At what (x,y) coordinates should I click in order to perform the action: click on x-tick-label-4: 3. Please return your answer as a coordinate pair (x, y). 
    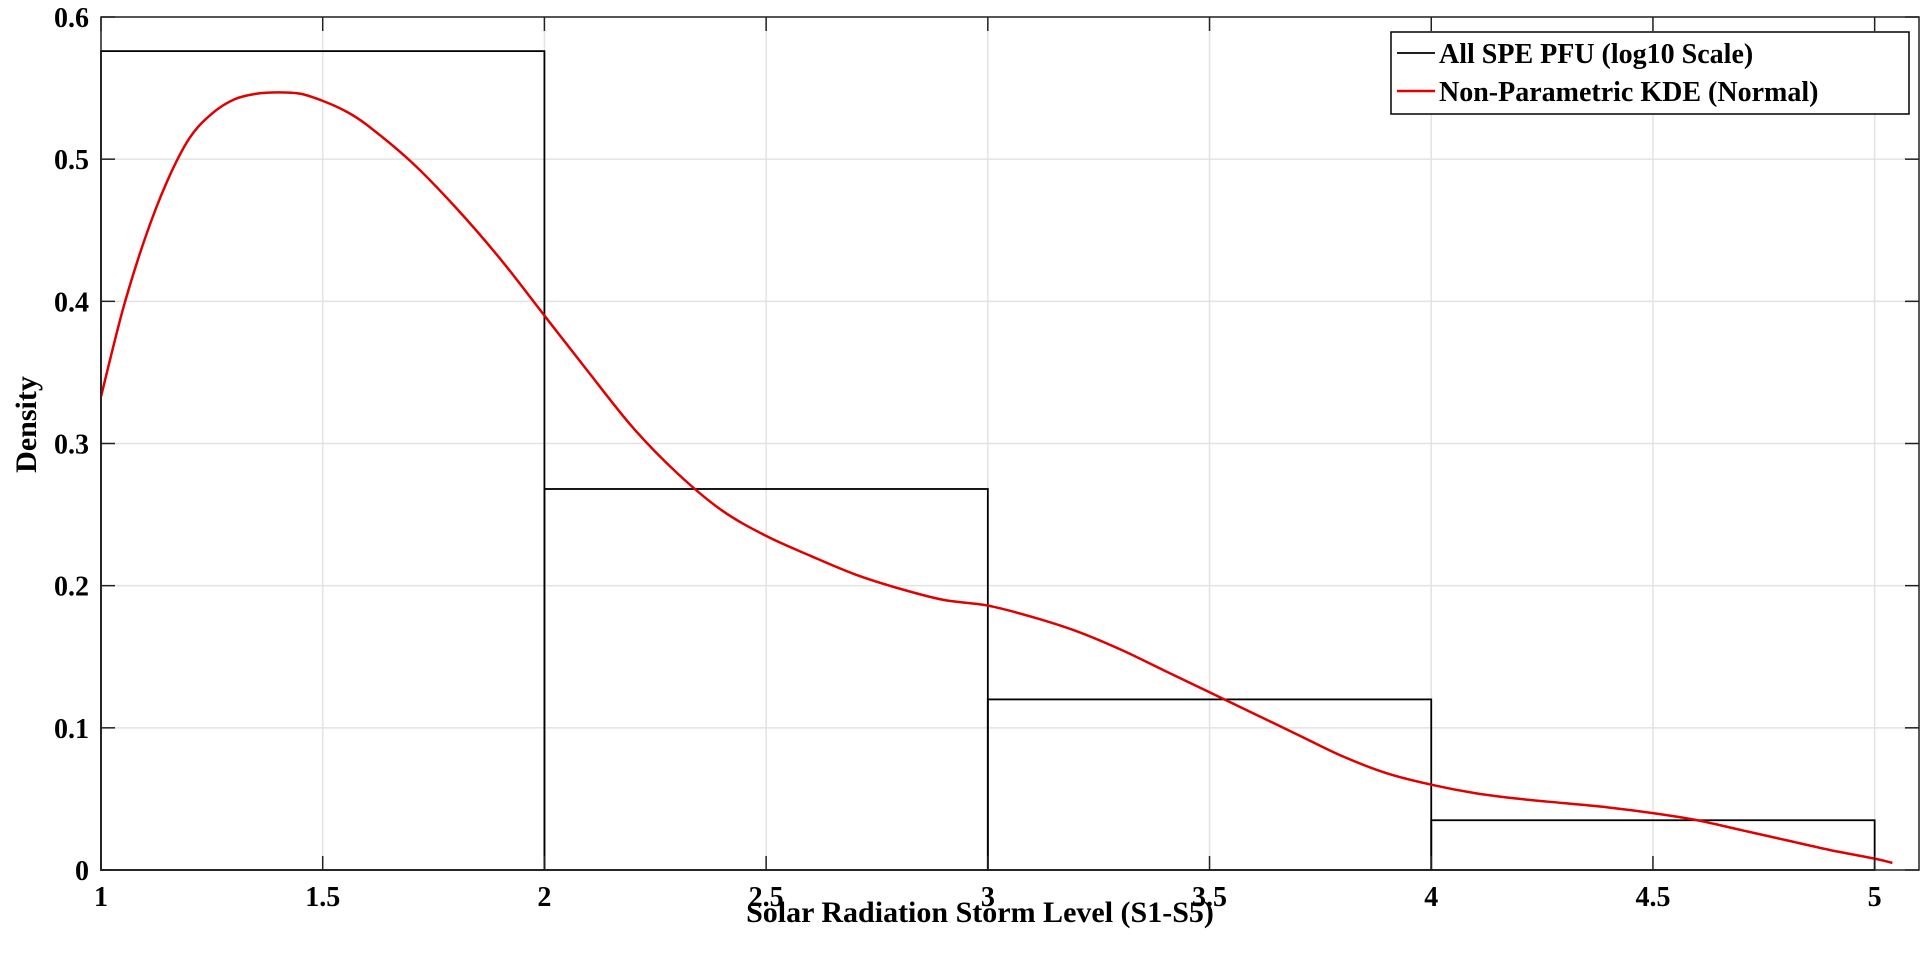
    Looking at the image, I should click on (988, 897).